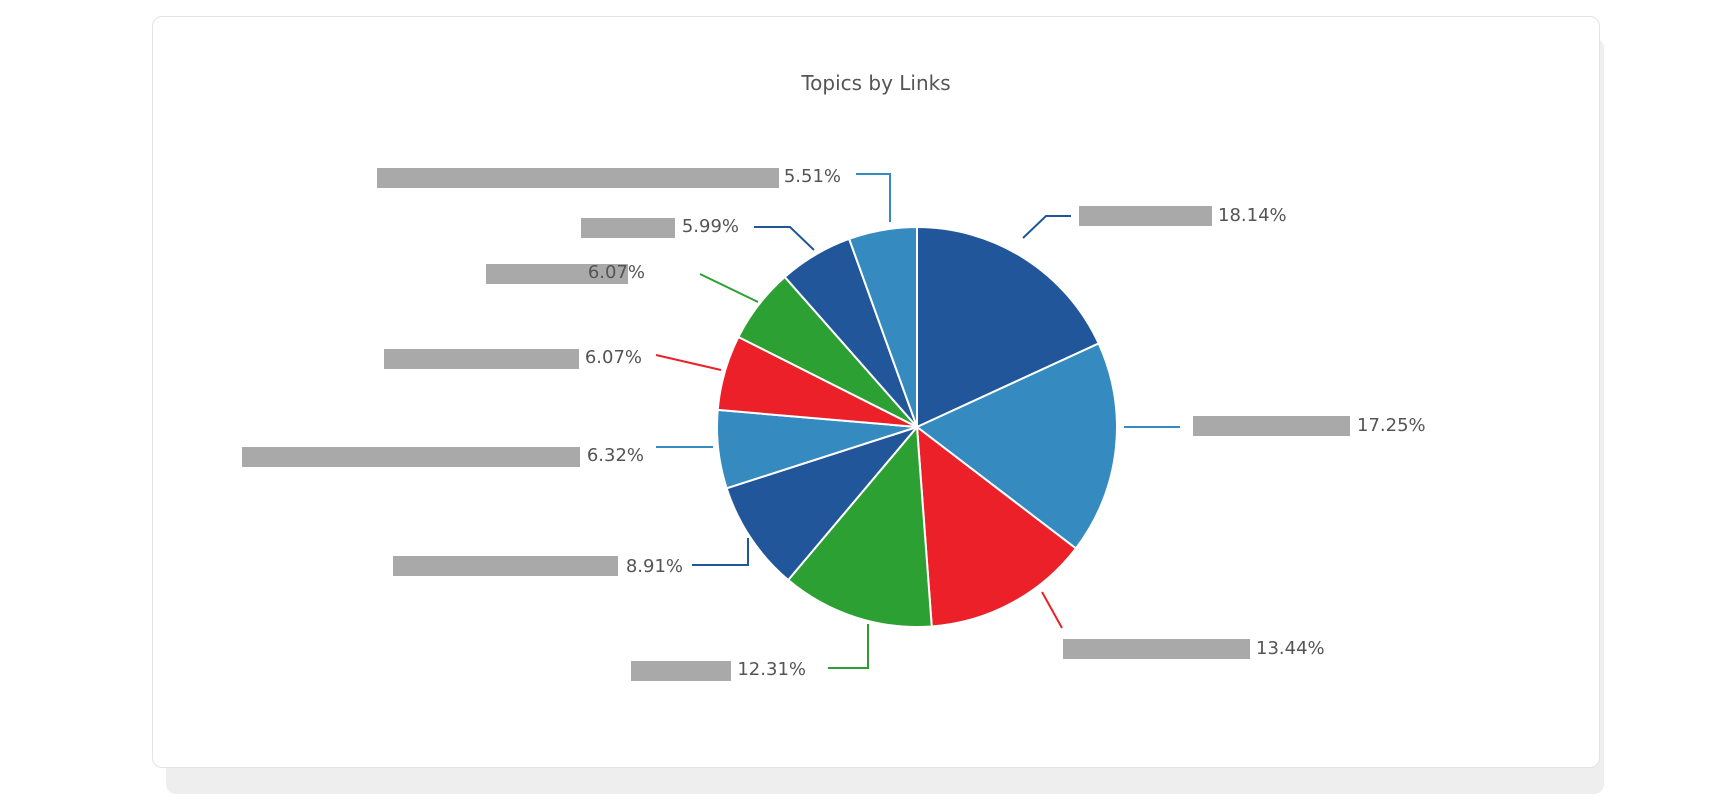 This screenshot has height=800, width=1730. I want to click on slice-percent-label: 8.91%, so click(654, 566).